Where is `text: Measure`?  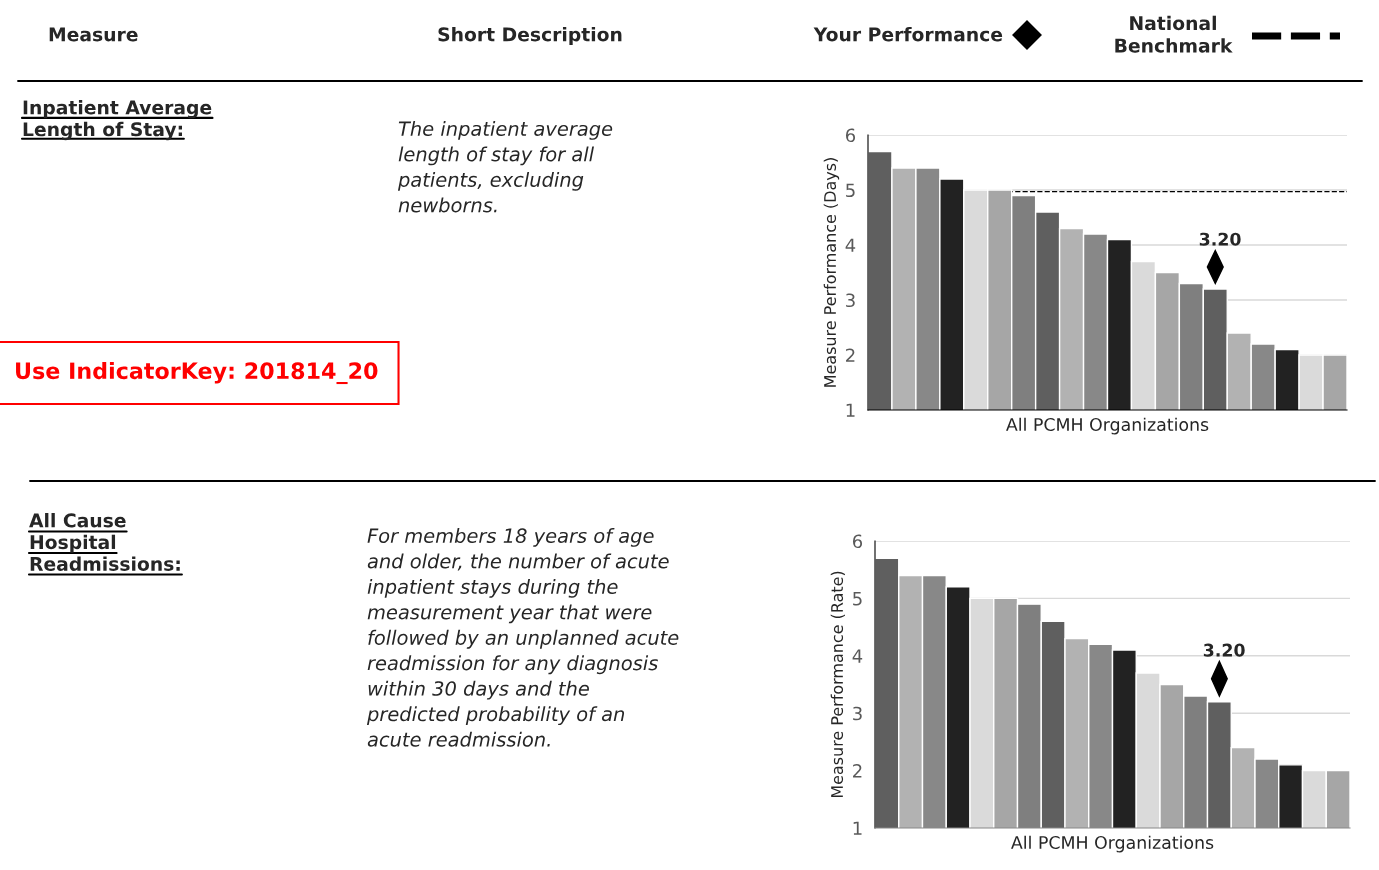
text: Measure is located at coordinates (93, 34).